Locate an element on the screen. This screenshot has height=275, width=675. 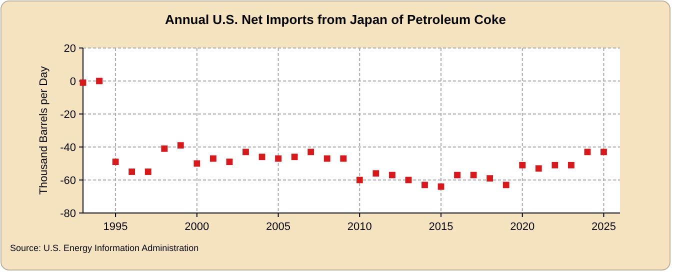
x-tick-label: 2015 is located at coordinates (441, 227).